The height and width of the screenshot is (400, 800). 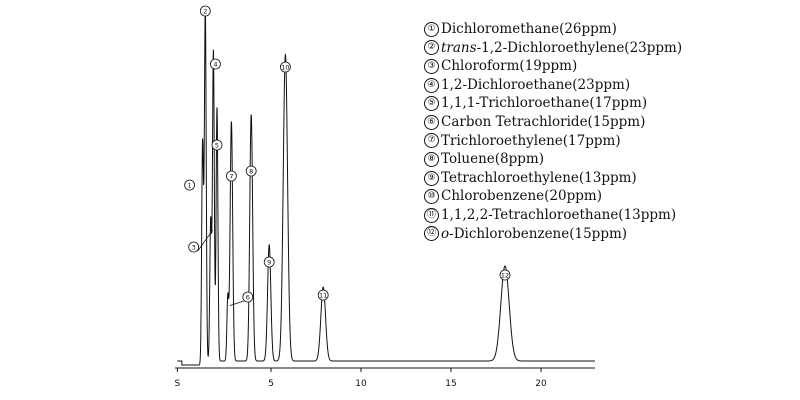 I want to click on legend-text: Chlorobenzene(20ppm), so click(x=521, y=196).